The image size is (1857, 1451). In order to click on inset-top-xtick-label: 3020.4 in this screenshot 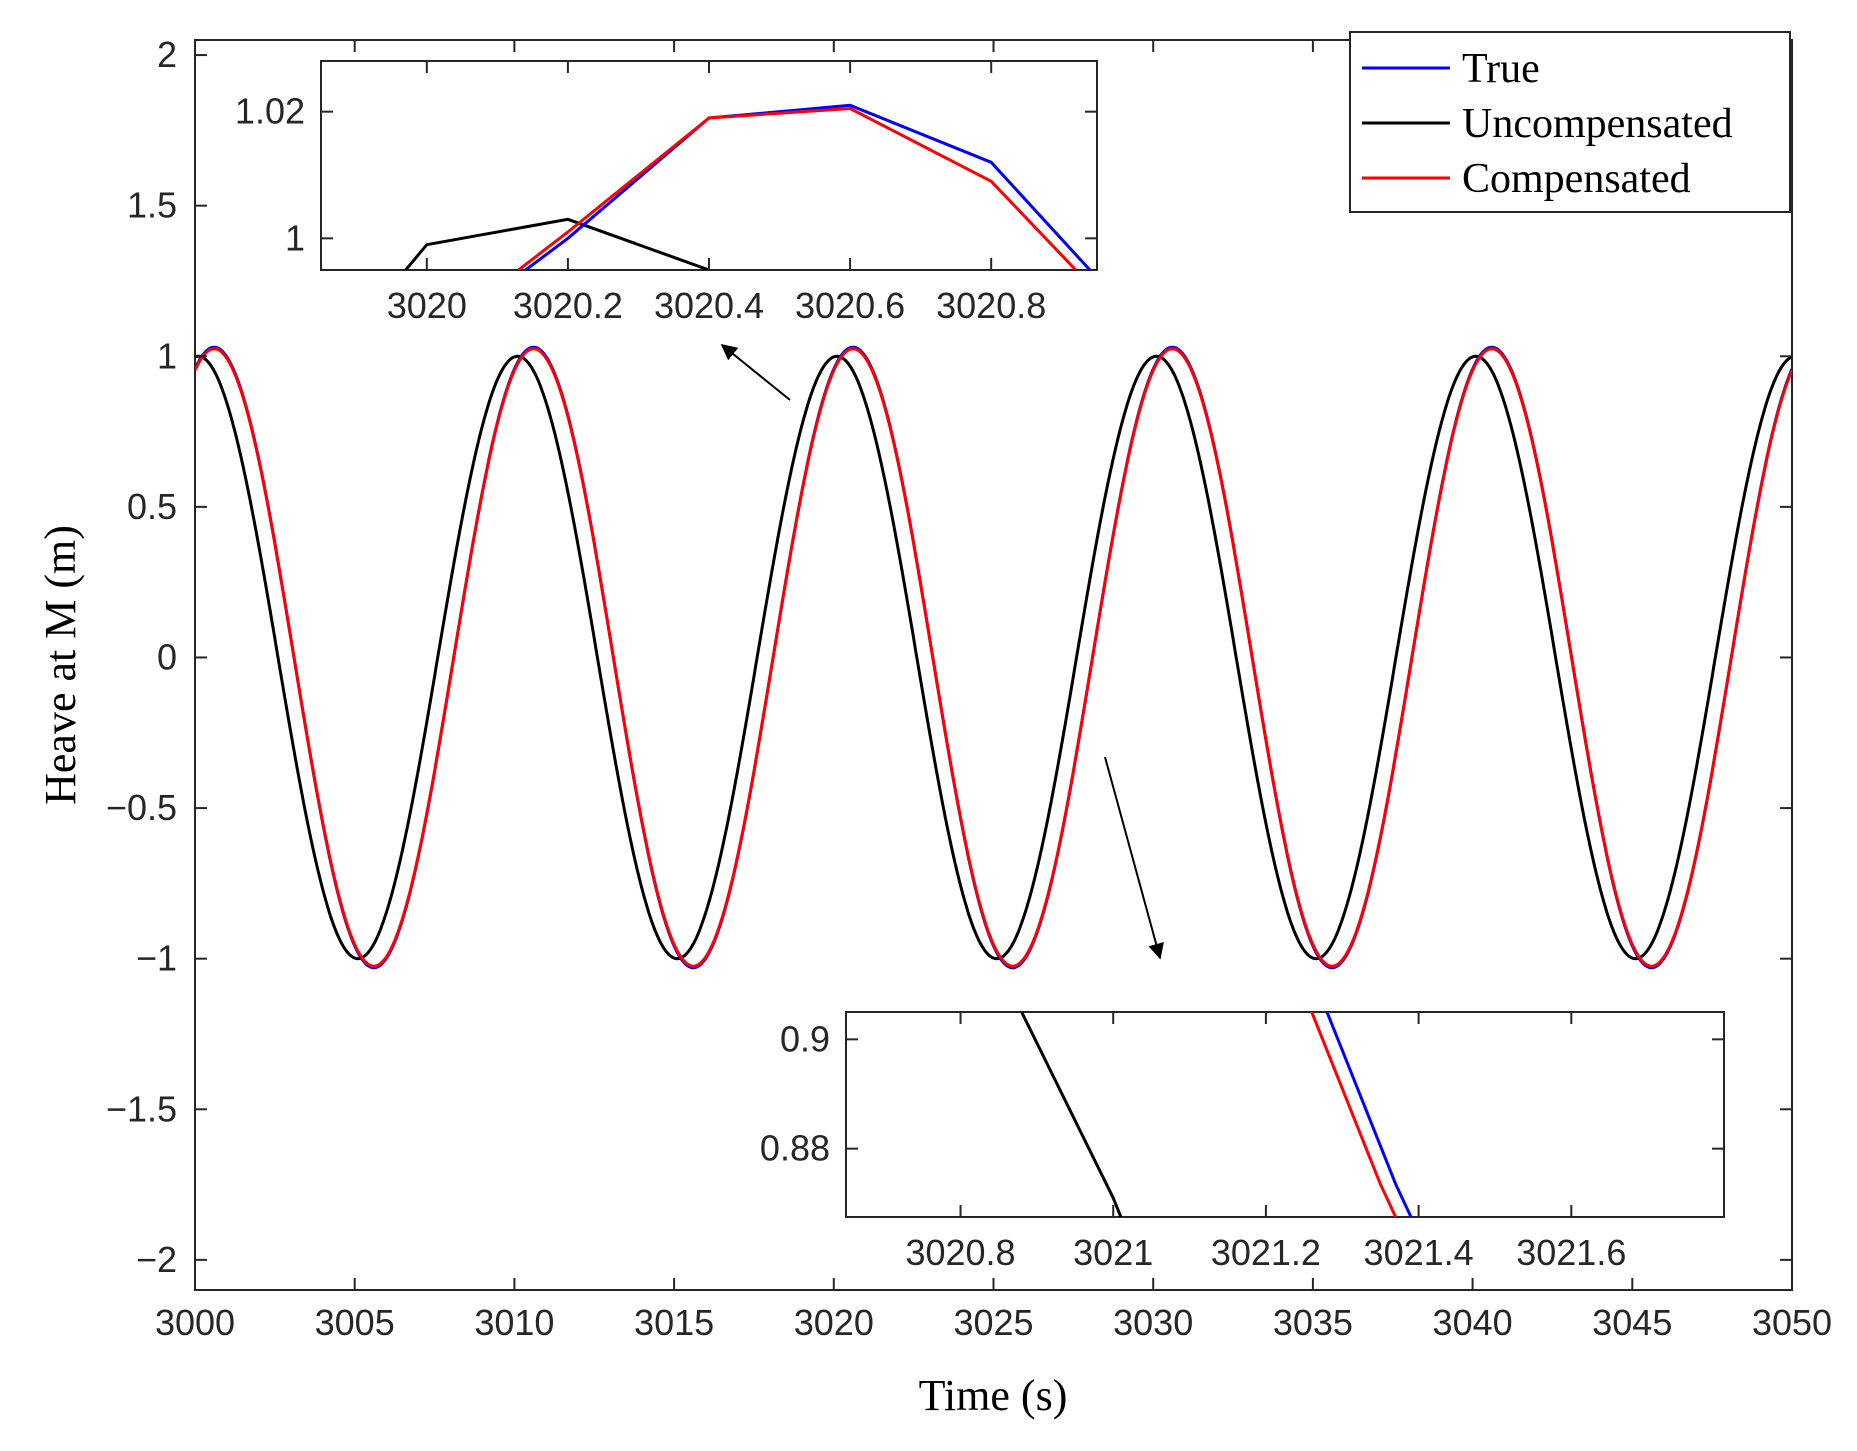, I will do `click(709, 305)`.